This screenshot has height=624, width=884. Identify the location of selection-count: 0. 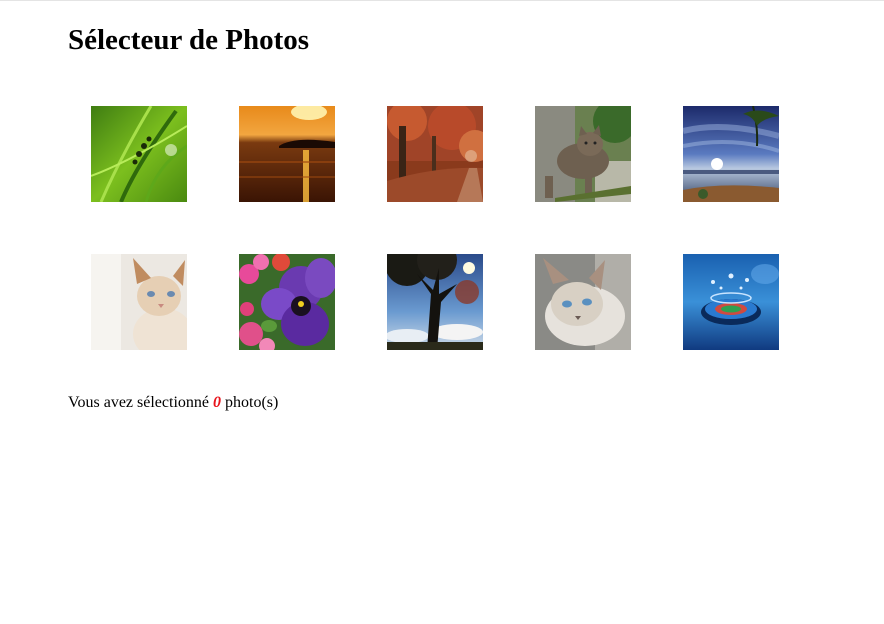
(217, 402).